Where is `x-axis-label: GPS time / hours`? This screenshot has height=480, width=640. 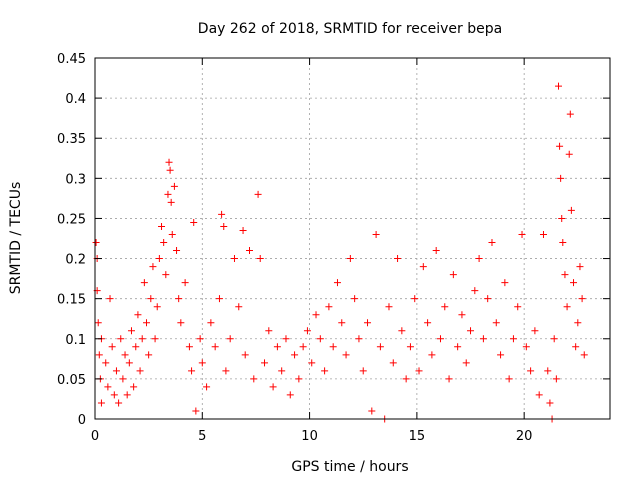 x-axis-label: GPS time / hours is located at coordinates (349, 467).